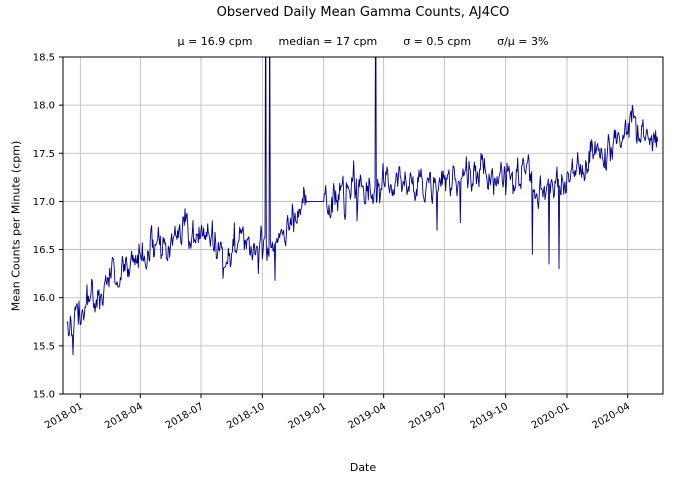 This screenshot has height=482, width=692. What do you see at coordinates (44, 154) in the screenshot?
I see `svg-text: 17.5` at bounding box center [44, 154].